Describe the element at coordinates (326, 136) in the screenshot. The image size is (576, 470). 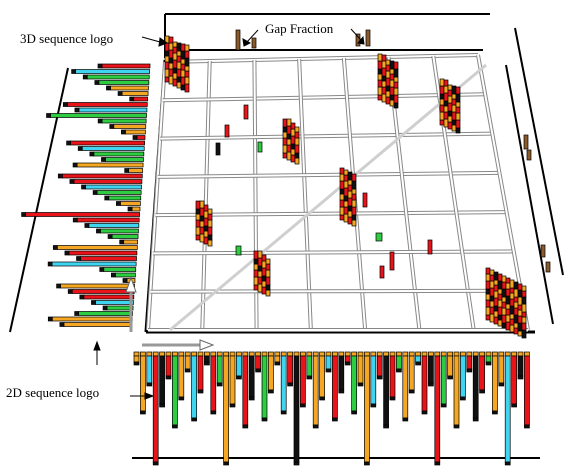
I see `grid-line` at that location.